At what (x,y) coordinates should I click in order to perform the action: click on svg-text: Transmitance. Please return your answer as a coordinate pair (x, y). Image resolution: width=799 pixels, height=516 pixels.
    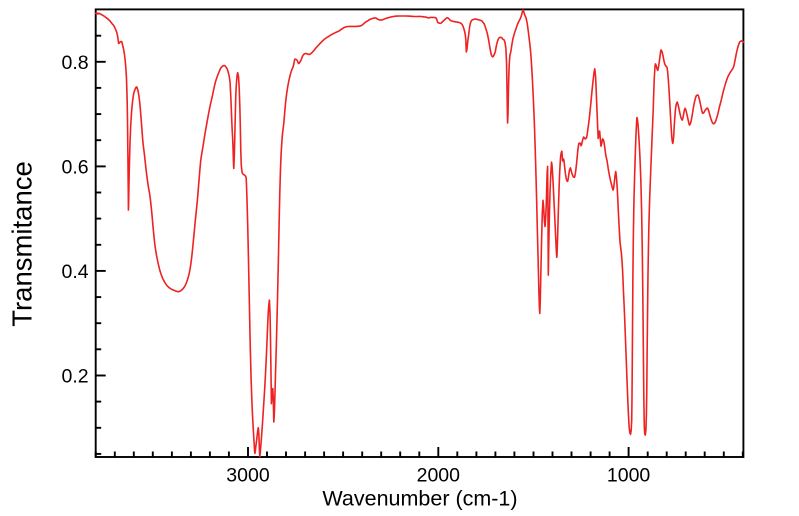
    Looking at the image, I should click on (22, 244).